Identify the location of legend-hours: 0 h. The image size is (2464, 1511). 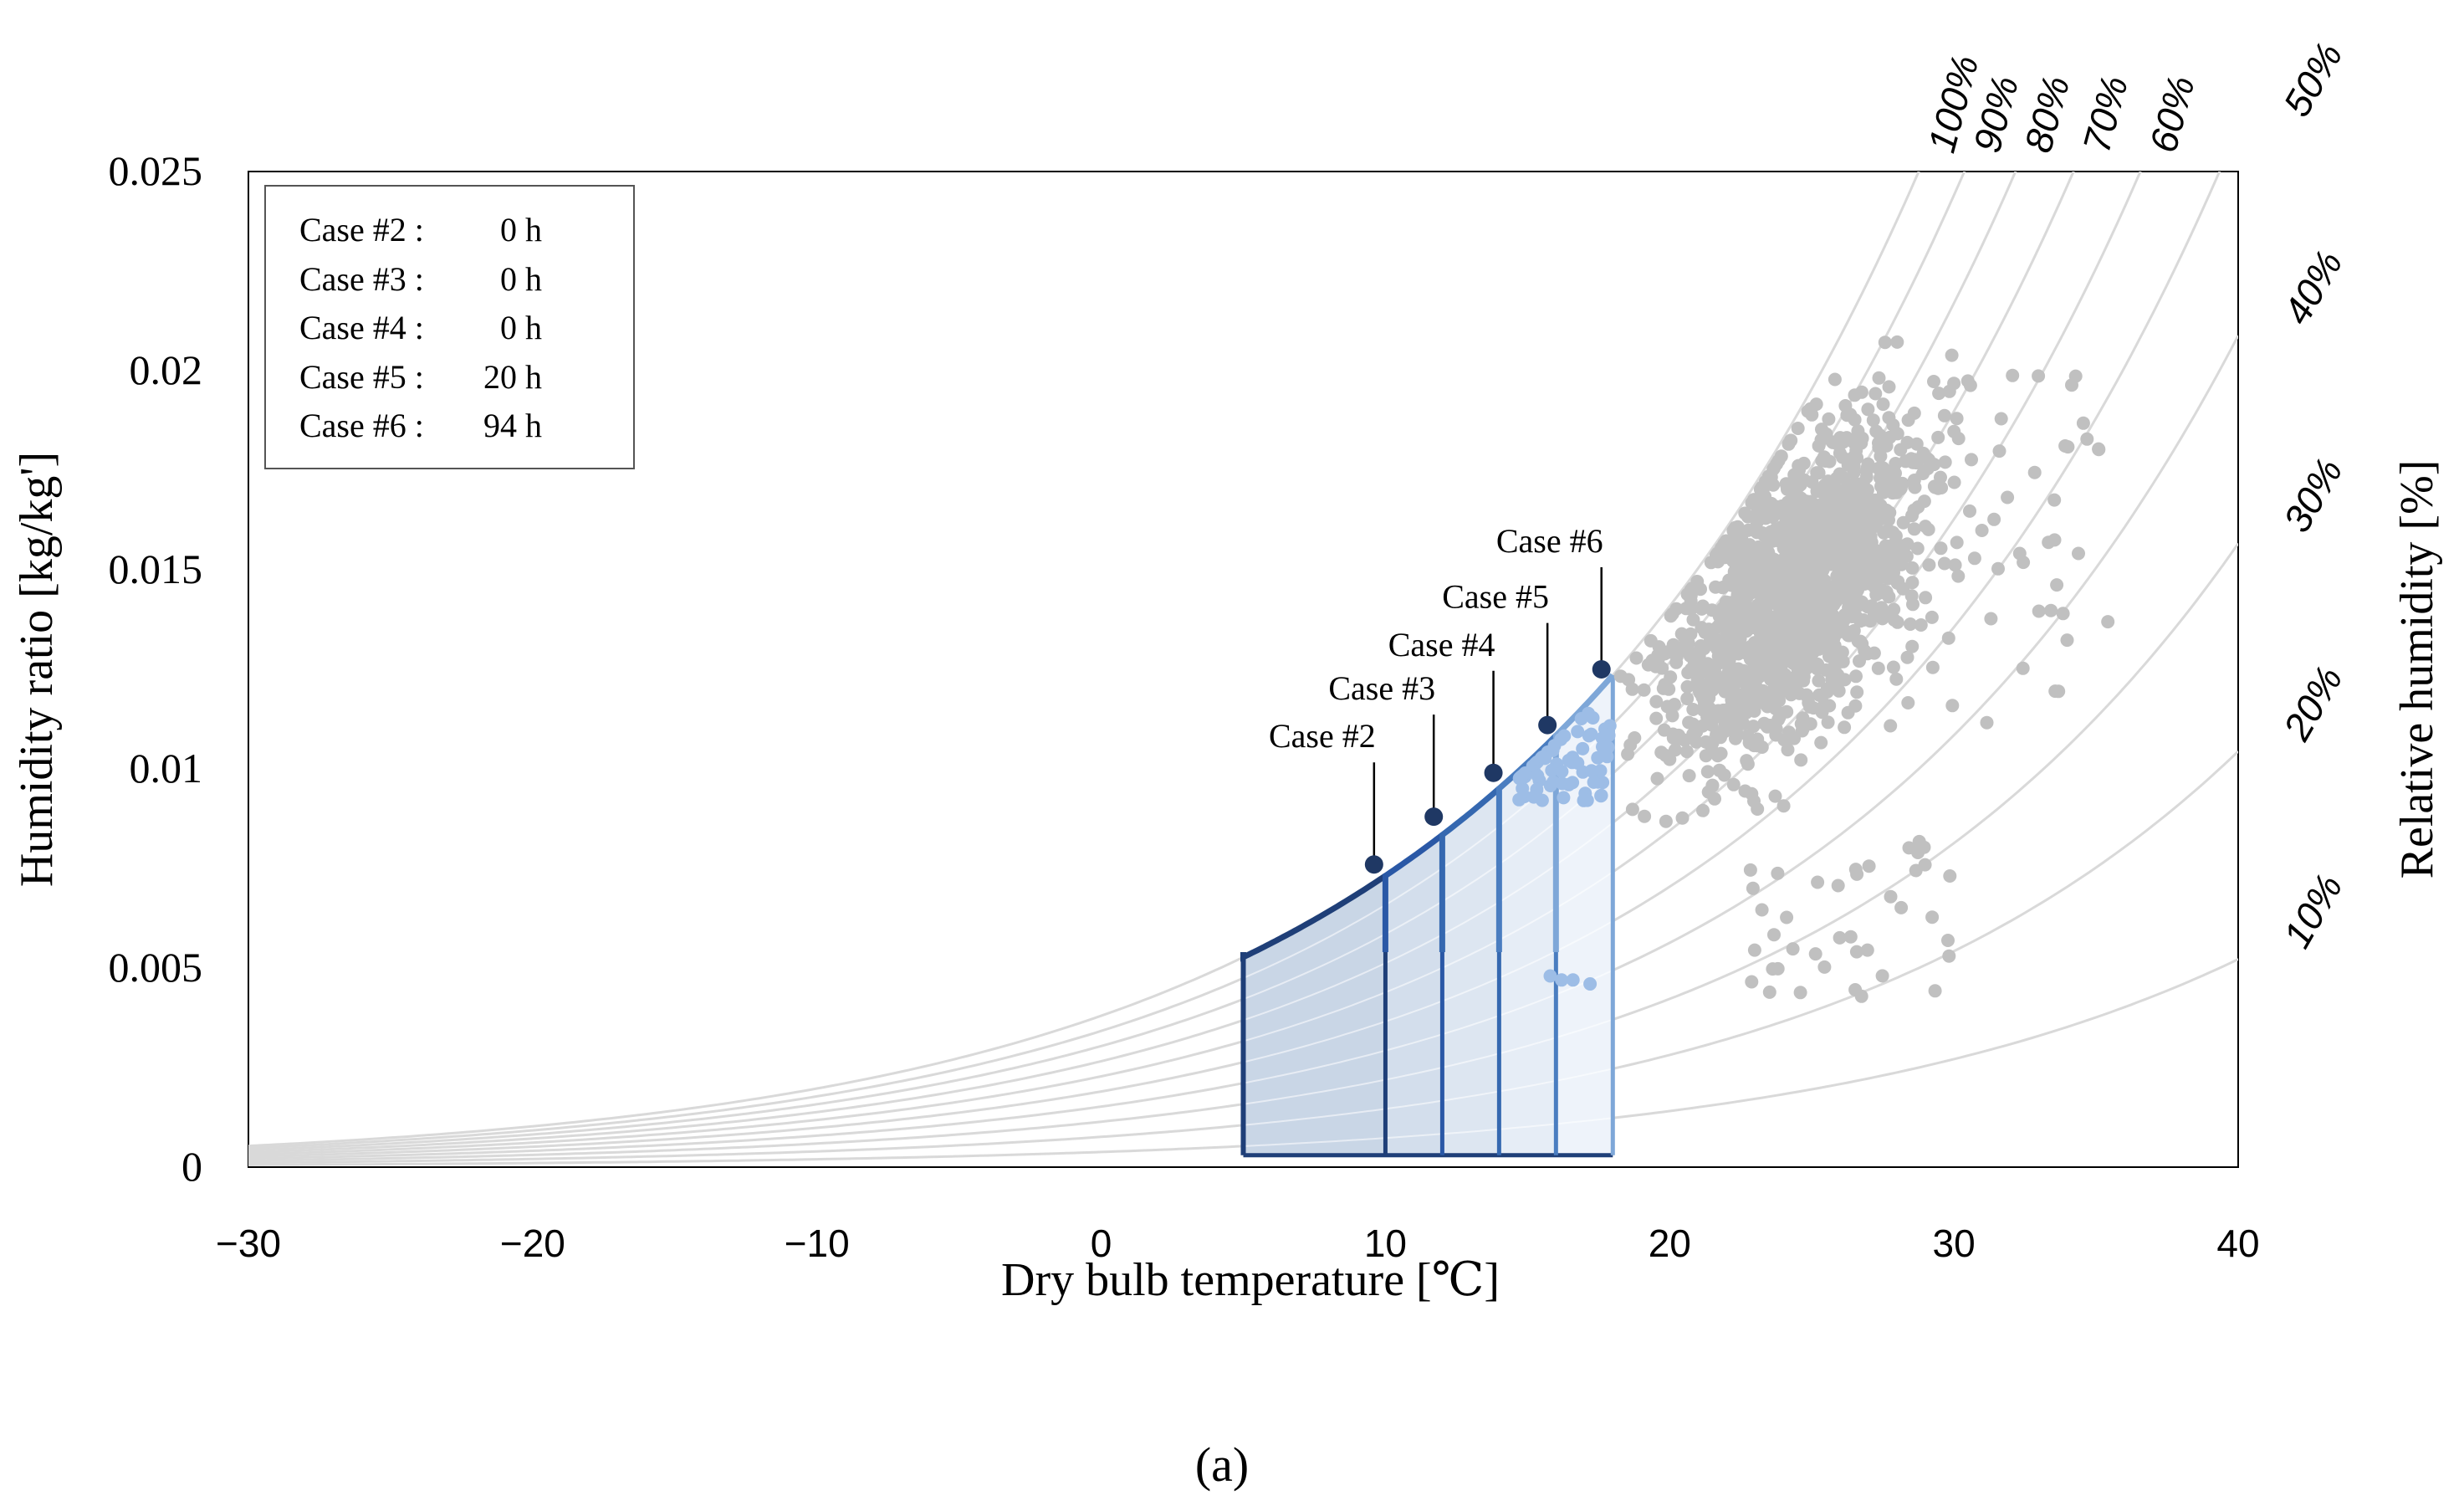
(521, 327).